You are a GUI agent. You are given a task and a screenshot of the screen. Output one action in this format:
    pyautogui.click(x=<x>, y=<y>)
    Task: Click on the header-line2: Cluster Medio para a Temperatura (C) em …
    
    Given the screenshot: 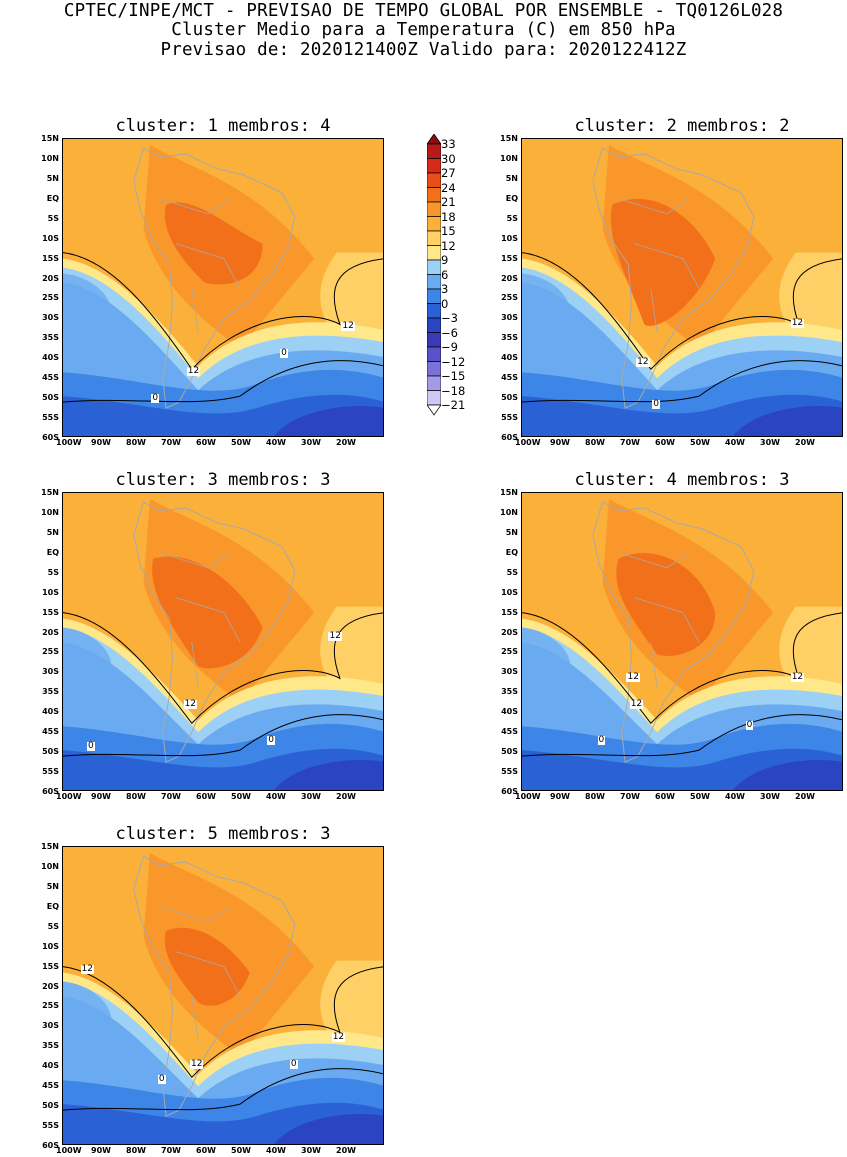 What is the action you would take?
    pyautogui.click(x=423, y=30)
    